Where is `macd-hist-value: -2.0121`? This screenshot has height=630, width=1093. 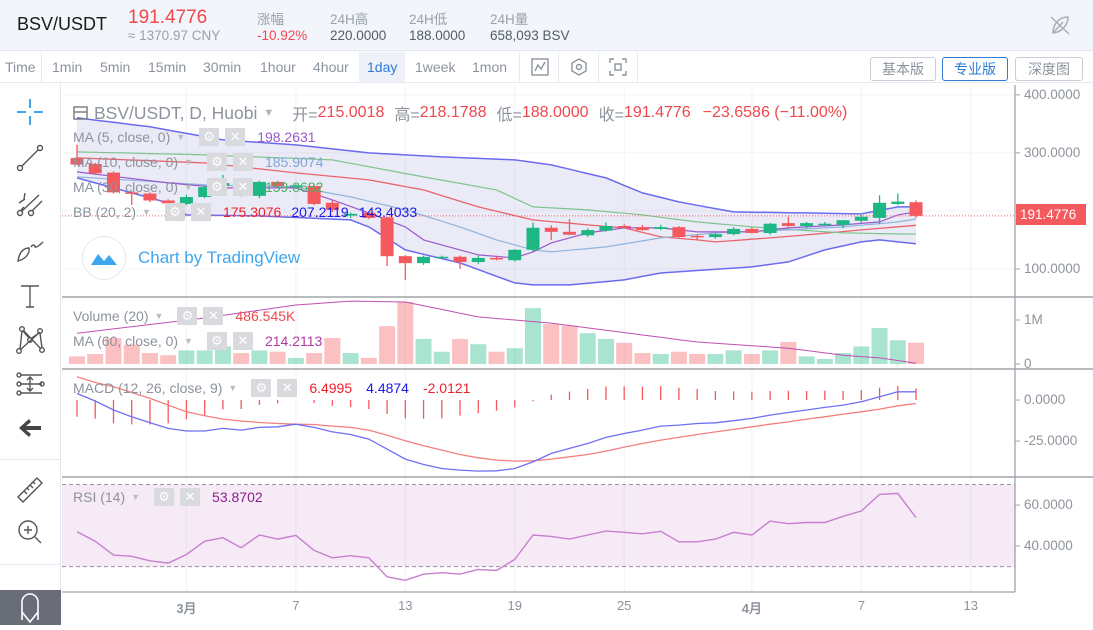 macd-hist-value: -2.0121 is located at coordinates (446, 388).